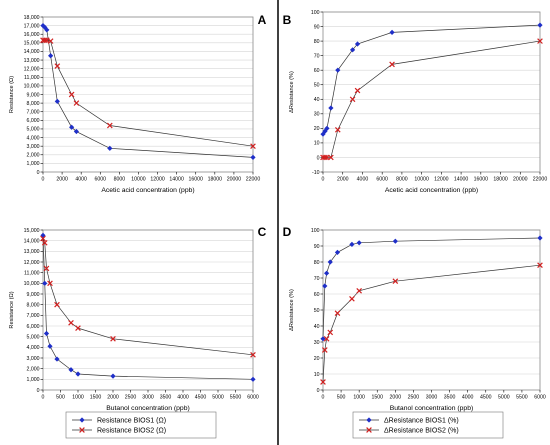 Image resolution: width=550 pixels, height=445 pixels. I want to click on x-tick-label: 10000, so click(421, 180).